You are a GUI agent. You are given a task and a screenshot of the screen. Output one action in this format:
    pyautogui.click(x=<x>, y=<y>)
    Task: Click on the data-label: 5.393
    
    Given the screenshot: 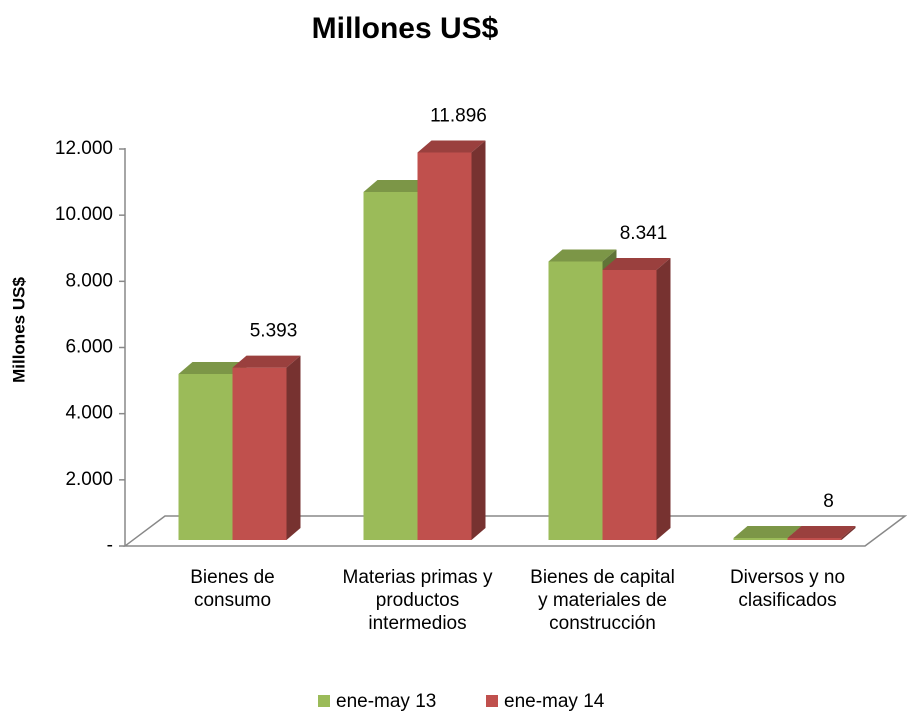 What is the action you would take?
    pyautogui.click(x=274, y=331)
    